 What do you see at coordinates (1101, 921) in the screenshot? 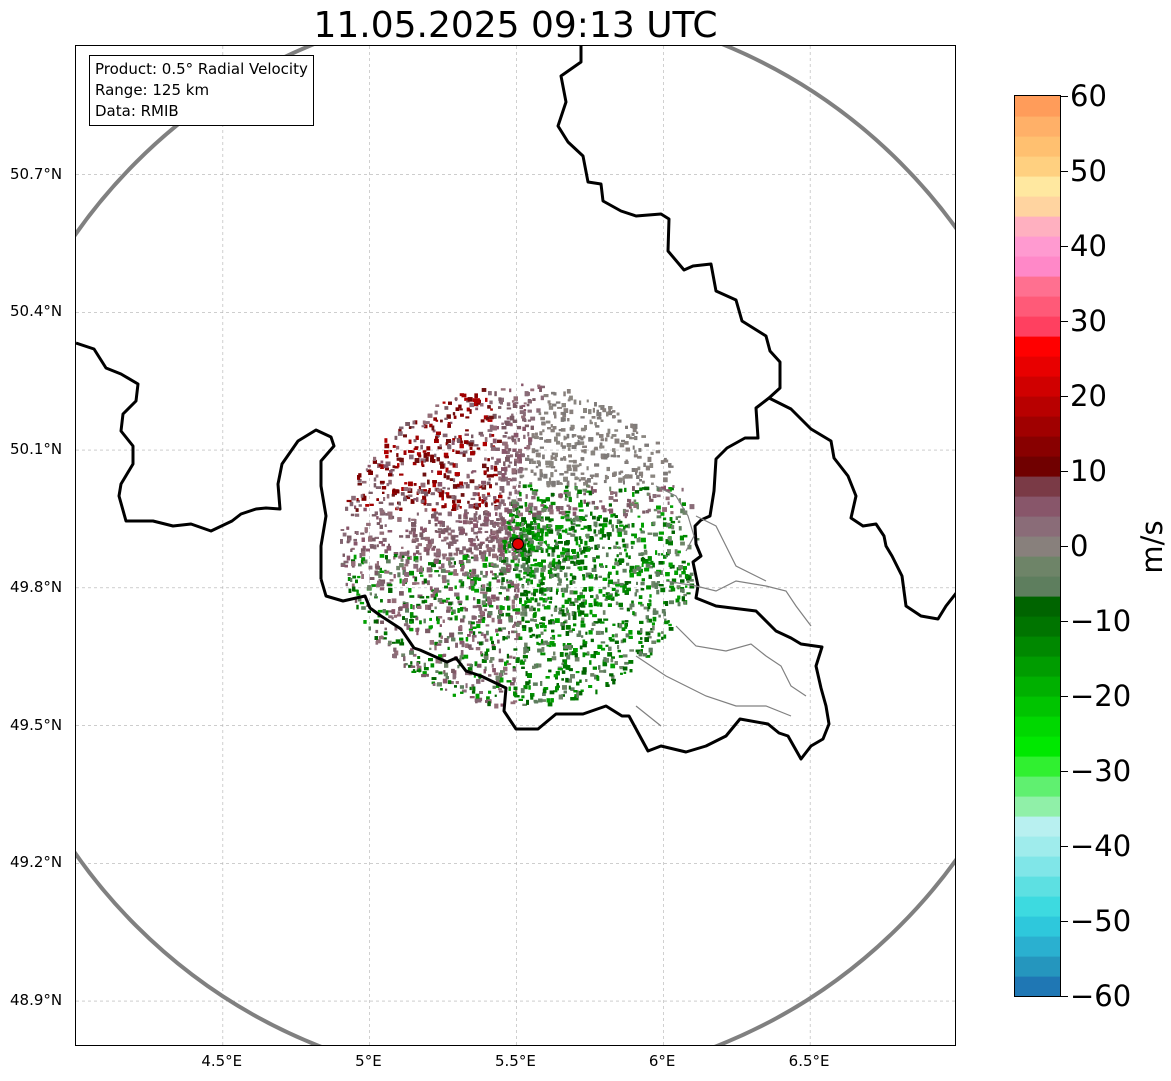
I see `colorbar-tick-label: −50` at bounding box center [1101, 921].